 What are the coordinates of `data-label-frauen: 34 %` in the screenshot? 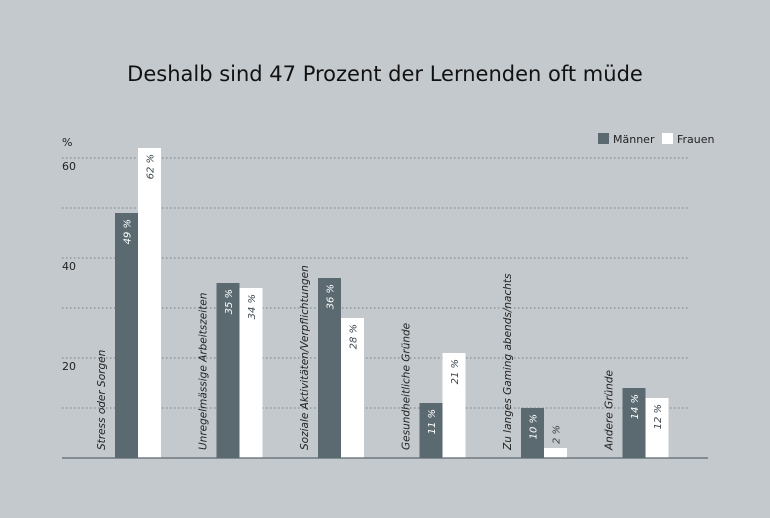 It's located at (252, 306).